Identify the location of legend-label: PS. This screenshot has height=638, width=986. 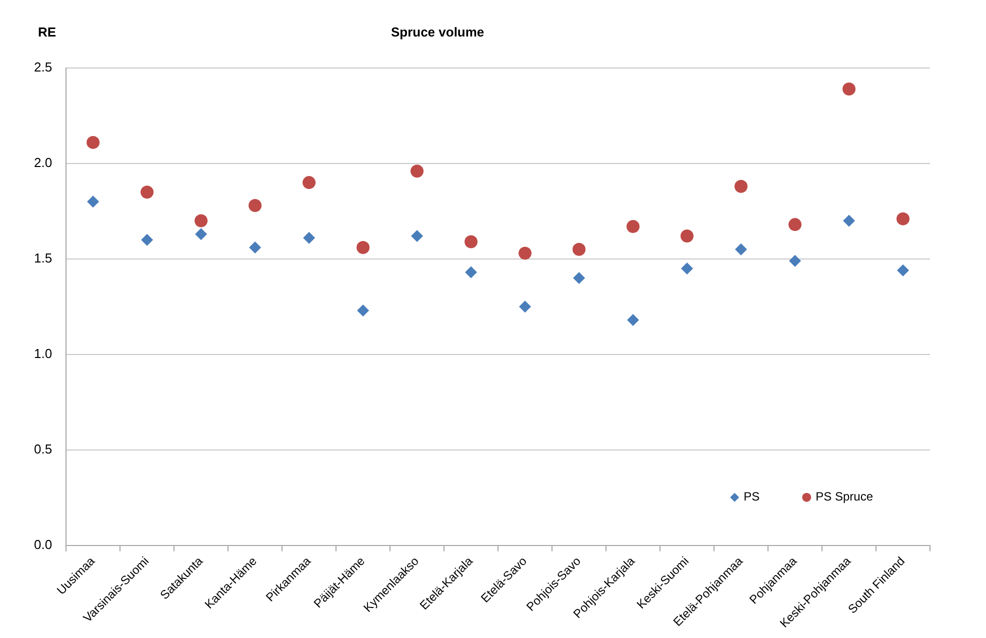
(752, 497).